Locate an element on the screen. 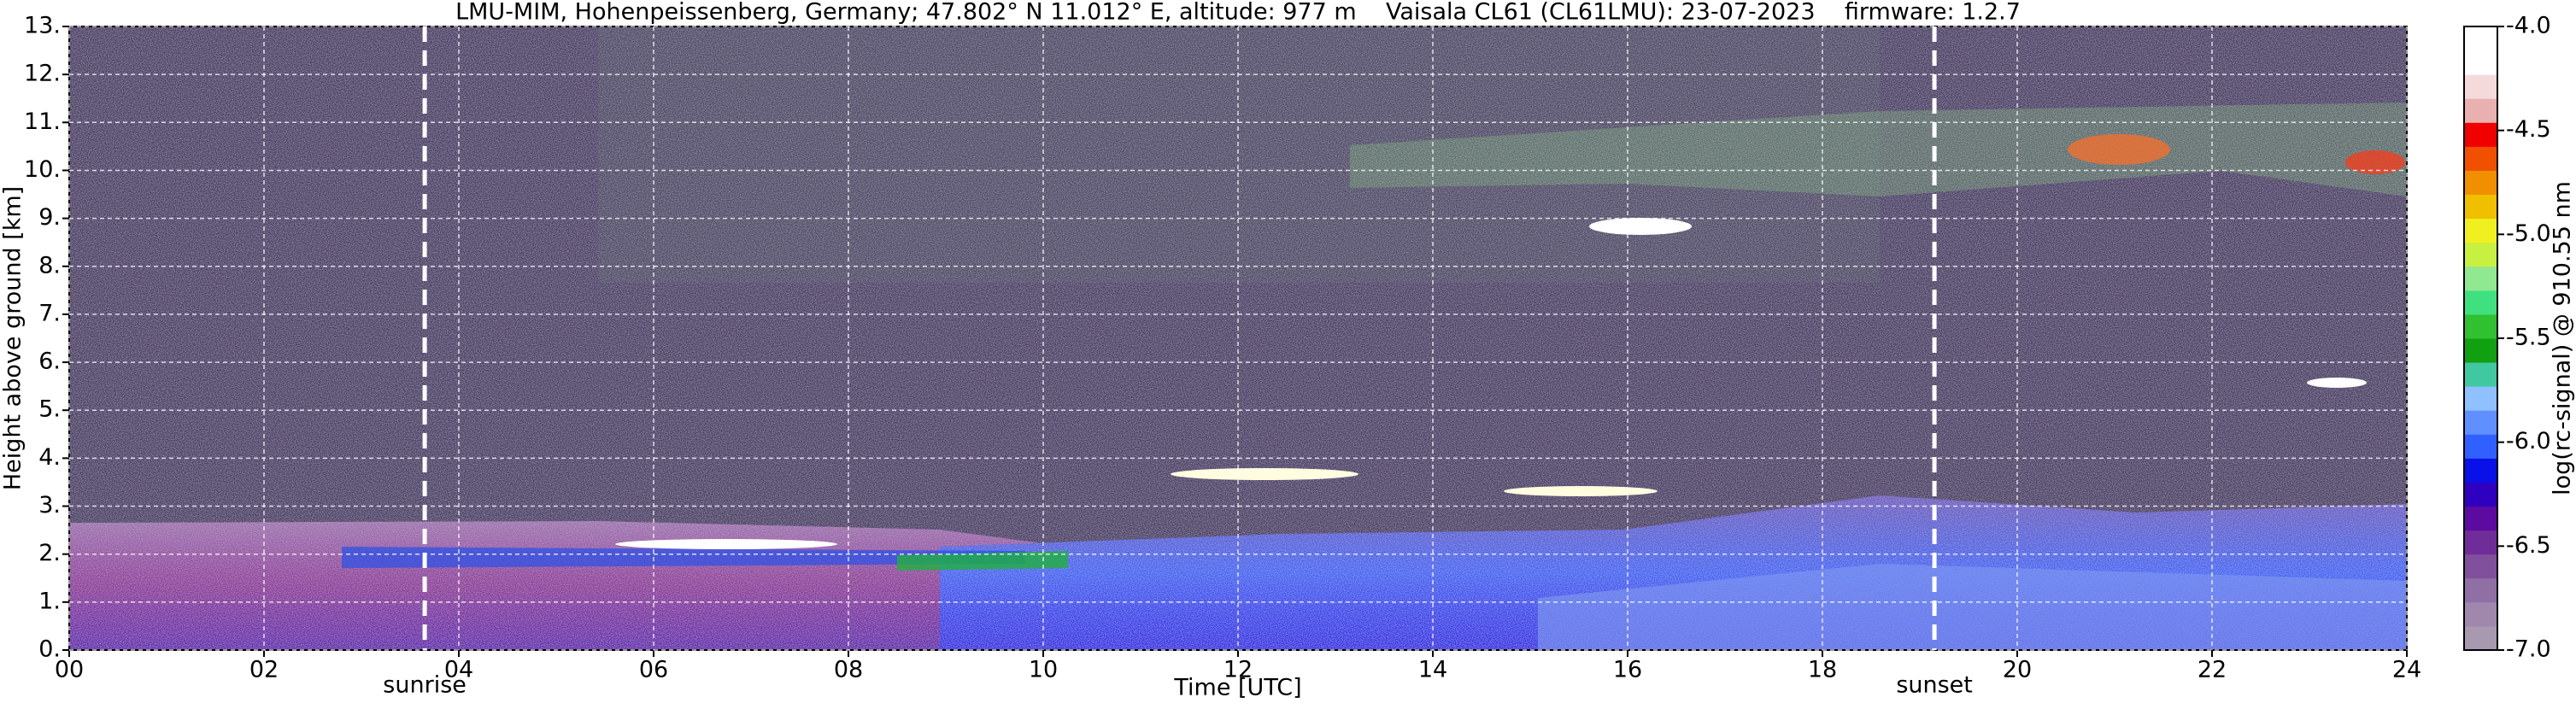  x-tick-label: 06 is located at coordinates (653, 670).